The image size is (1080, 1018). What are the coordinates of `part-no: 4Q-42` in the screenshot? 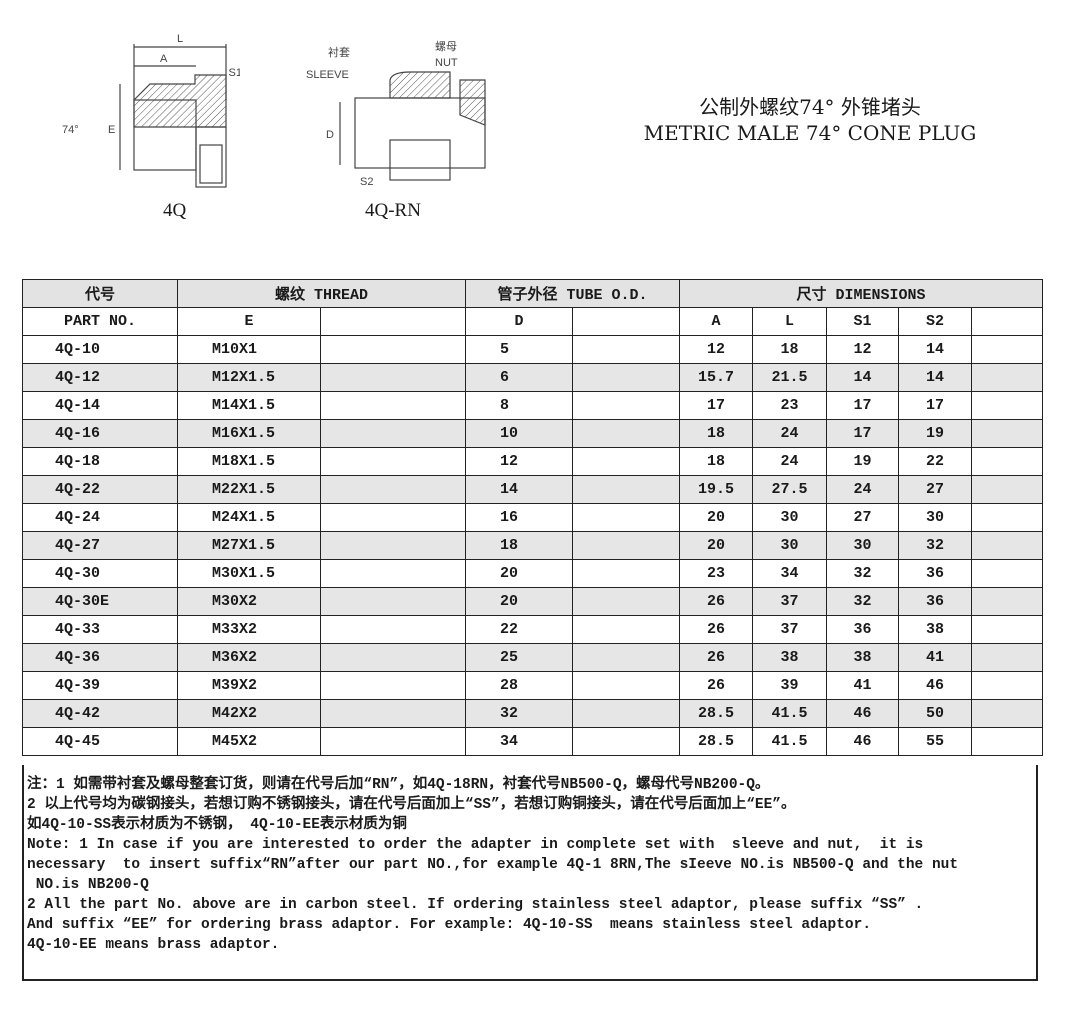 It's located at (100, 713).